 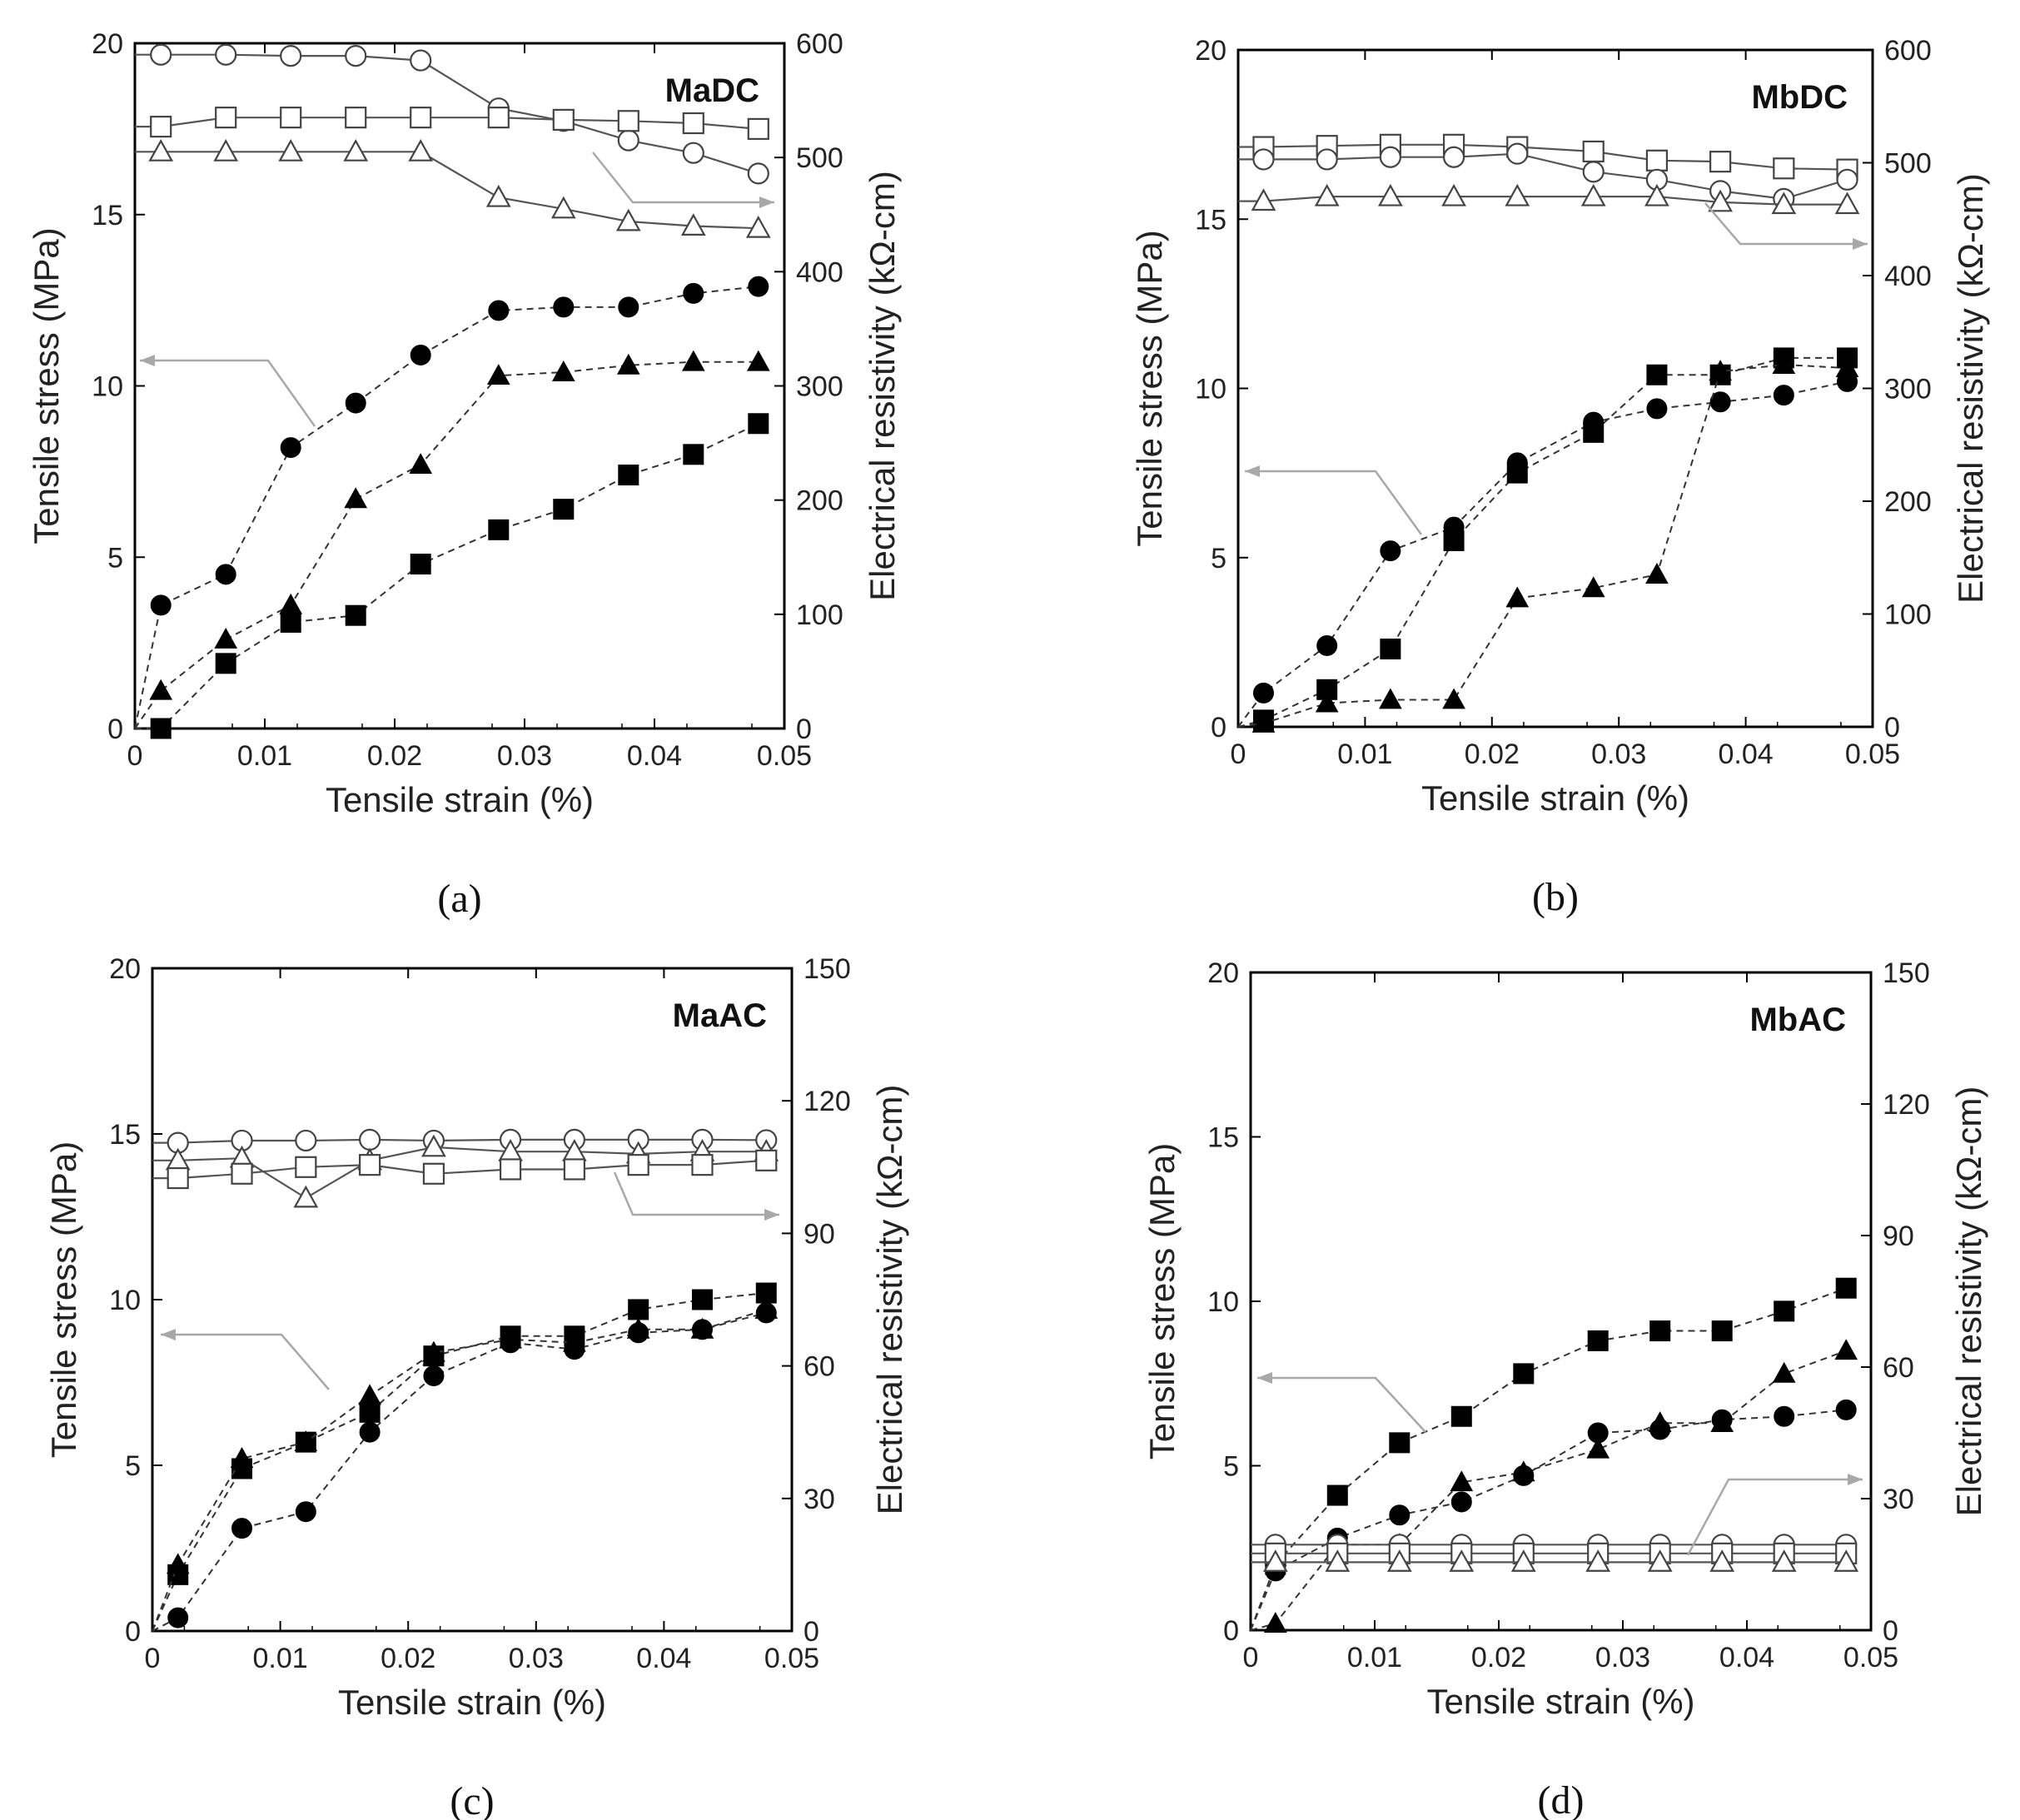 I want to click on y2-tick-label: 400, so click(x=1908, y=276).